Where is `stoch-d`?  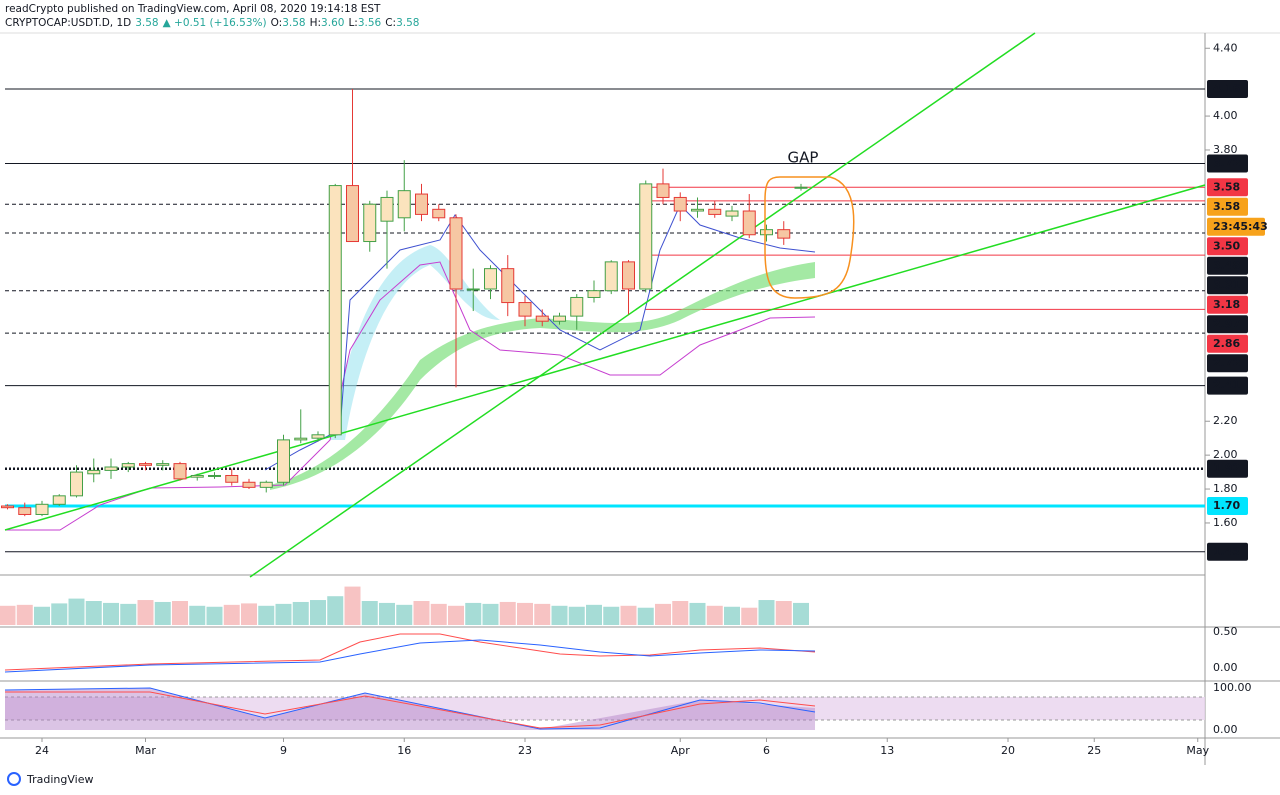 stoch-d is located at coordinates (410, 710).